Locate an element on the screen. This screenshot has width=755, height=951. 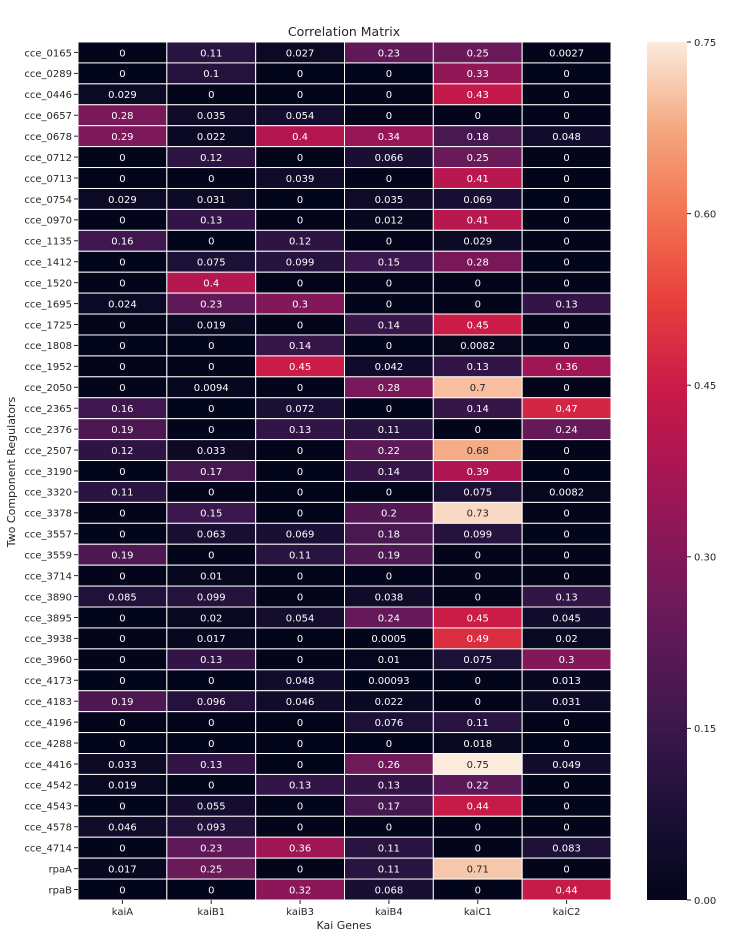
chart-title: Correlation Matrix is located at coordinates (344, 31).